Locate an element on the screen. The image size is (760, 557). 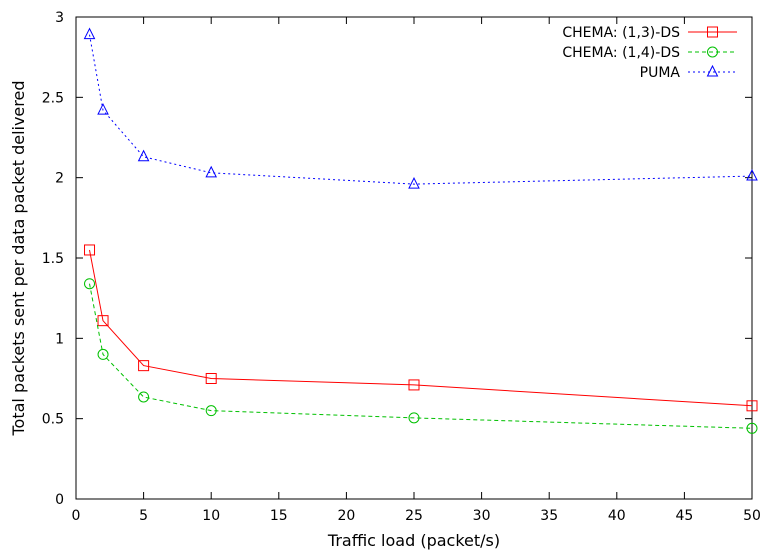
y-tick-label: 1.5 is located at coordinates (53, 259).